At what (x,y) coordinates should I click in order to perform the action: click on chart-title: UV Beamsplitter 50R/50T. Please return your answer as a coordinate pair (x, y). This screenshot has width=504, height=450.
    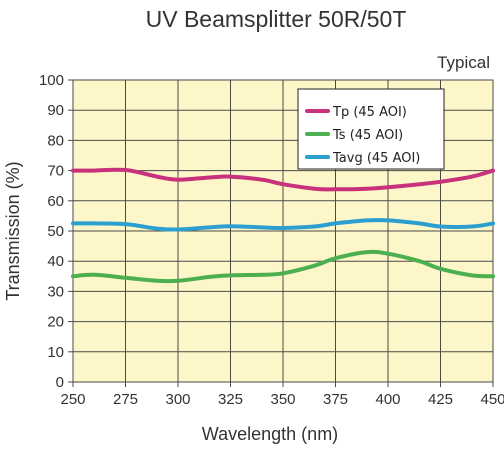
    Looking at the image, I should click on (276, 19).